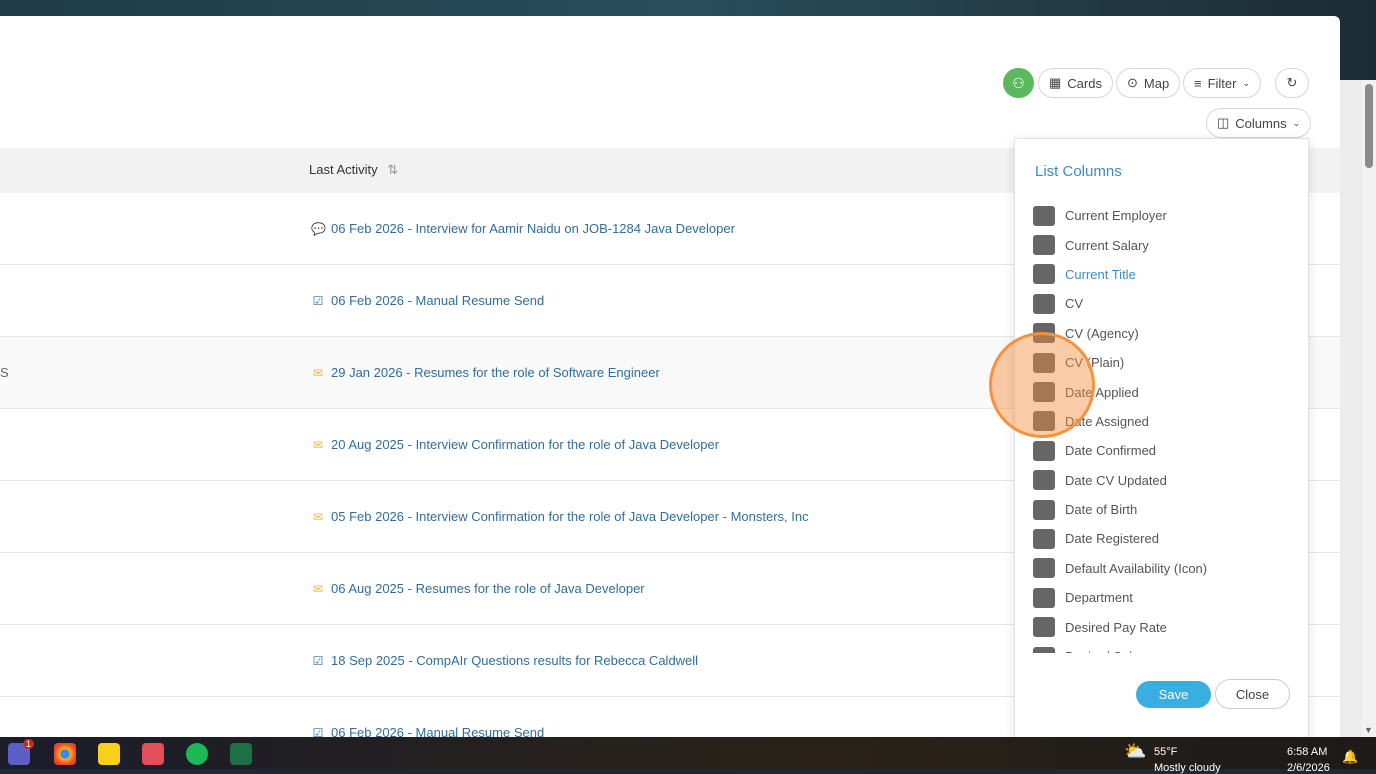 This screenshot has height=774, width=1376. What do you see at coordinates (1350, 756) in the screenshot?
I see `notification-icon: 🔔` at bounding box center [1350, 756].